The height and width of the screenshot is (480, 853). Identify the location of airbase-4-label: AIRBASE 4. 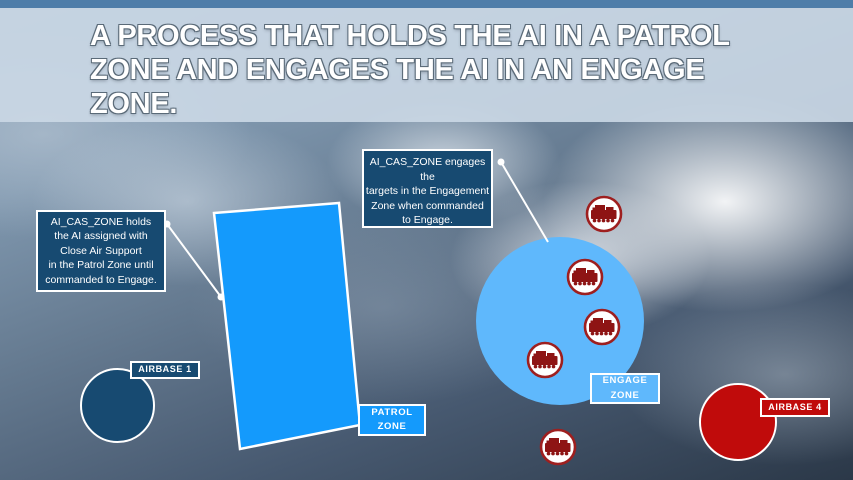
(795, 407).